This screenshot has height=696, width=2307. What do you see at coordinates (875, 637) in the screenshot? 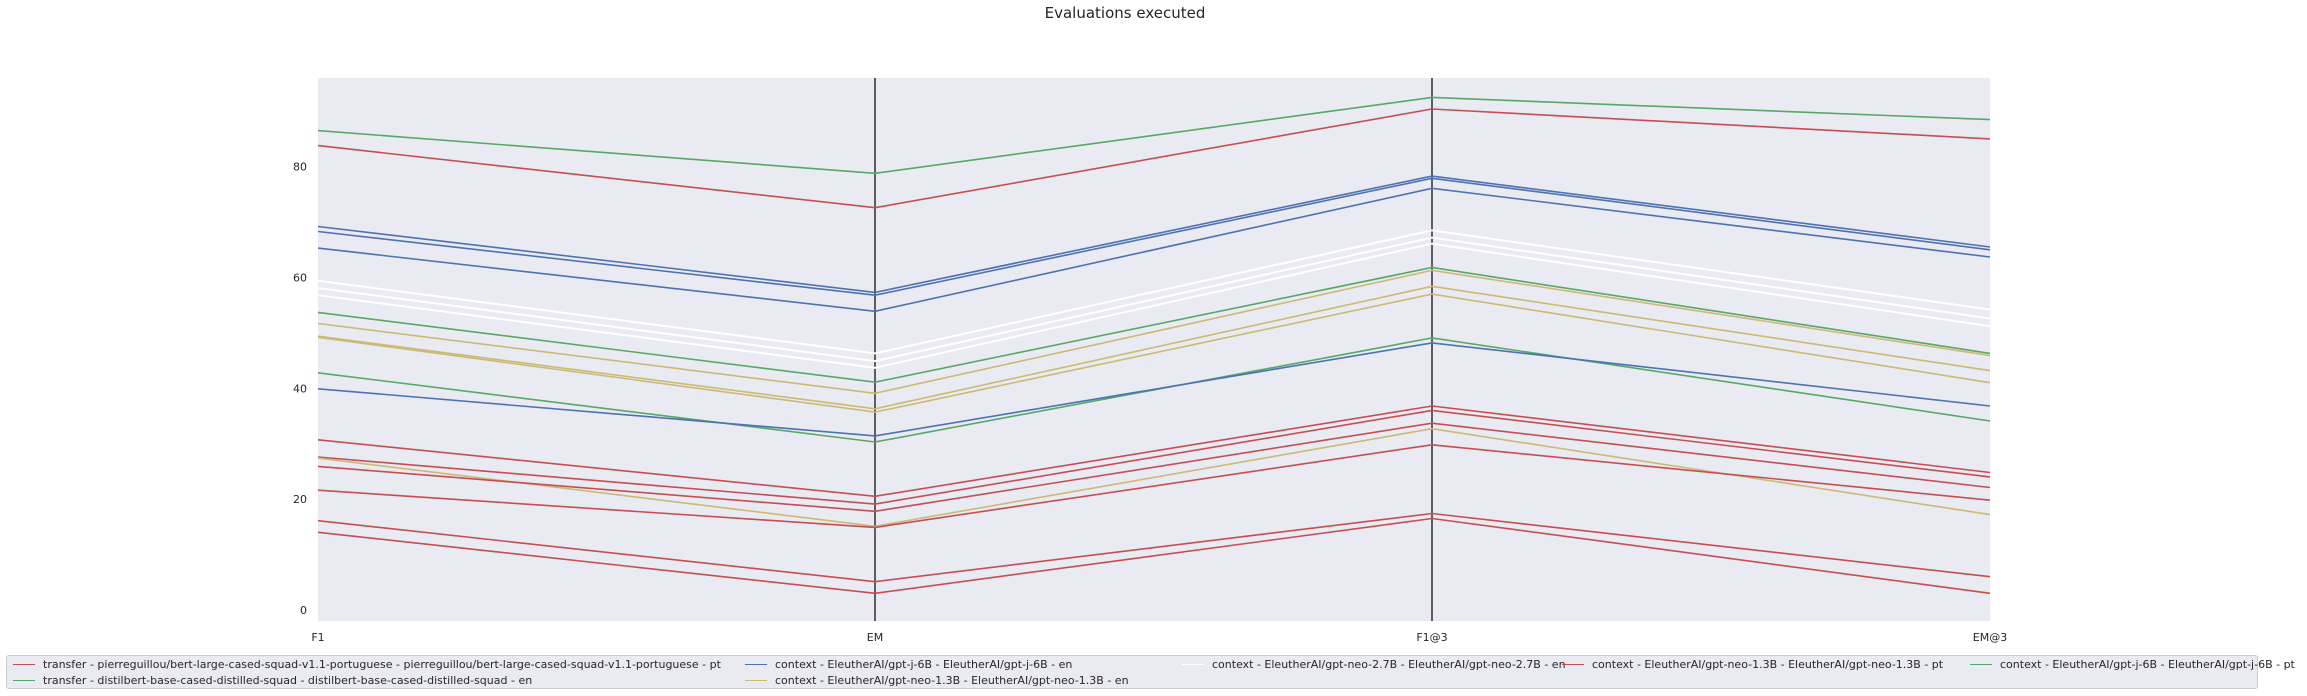
I see `x-tick-label: EM` at bounding box center [875, 637].